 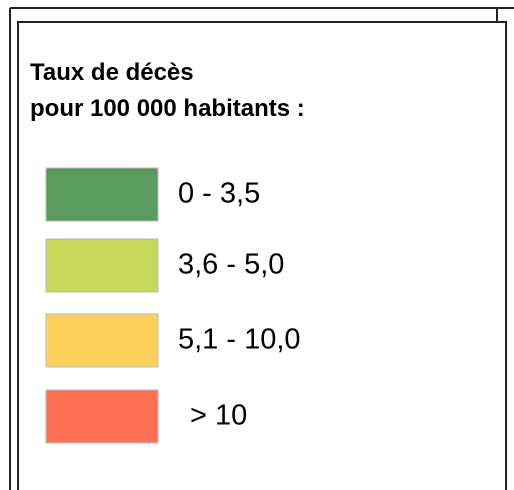 I want to click on legend-label: 3,6 - 5,0, so click(x=231, y=265).